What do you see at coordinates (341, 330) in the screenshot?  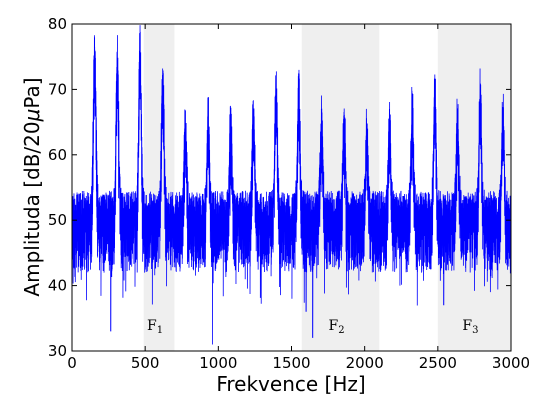 I see `band-label-subscript: 2` at bounding box center [341, 330].